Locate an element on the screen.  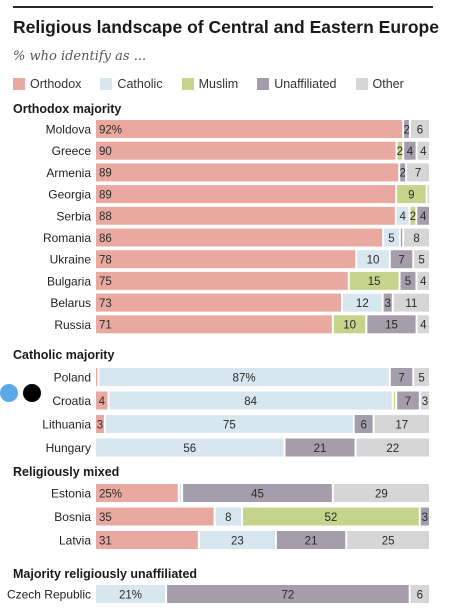
legend-label-unaffiliated: Unaffiliated is located at coordinates (305, 84).